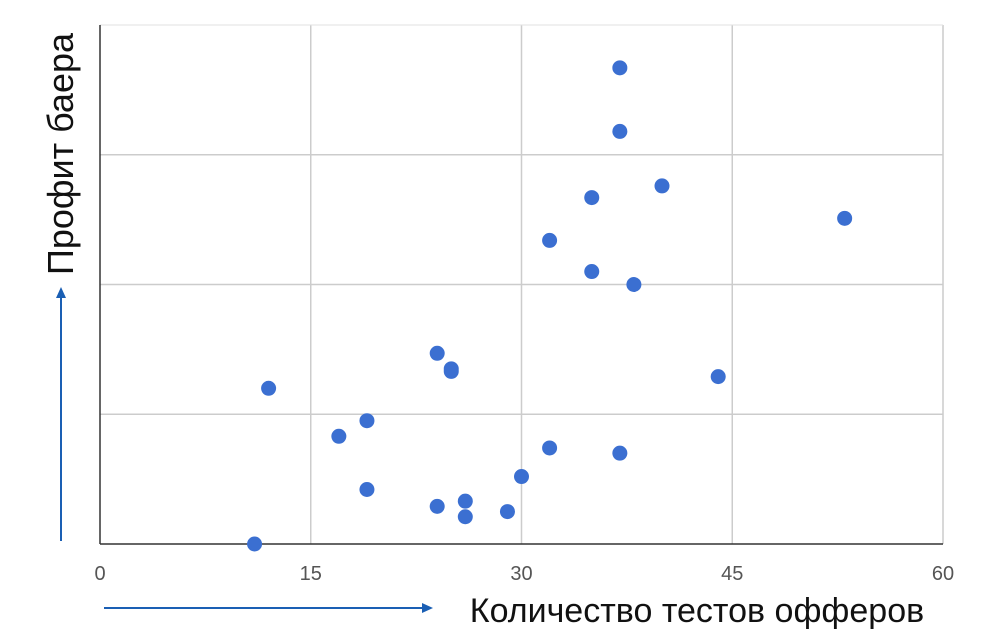 The height and width of the screenshot is (633, 1000). Describe the element at coordinates (99, 574) in the screenshot. I see `x-tick-label: 0` at that location.